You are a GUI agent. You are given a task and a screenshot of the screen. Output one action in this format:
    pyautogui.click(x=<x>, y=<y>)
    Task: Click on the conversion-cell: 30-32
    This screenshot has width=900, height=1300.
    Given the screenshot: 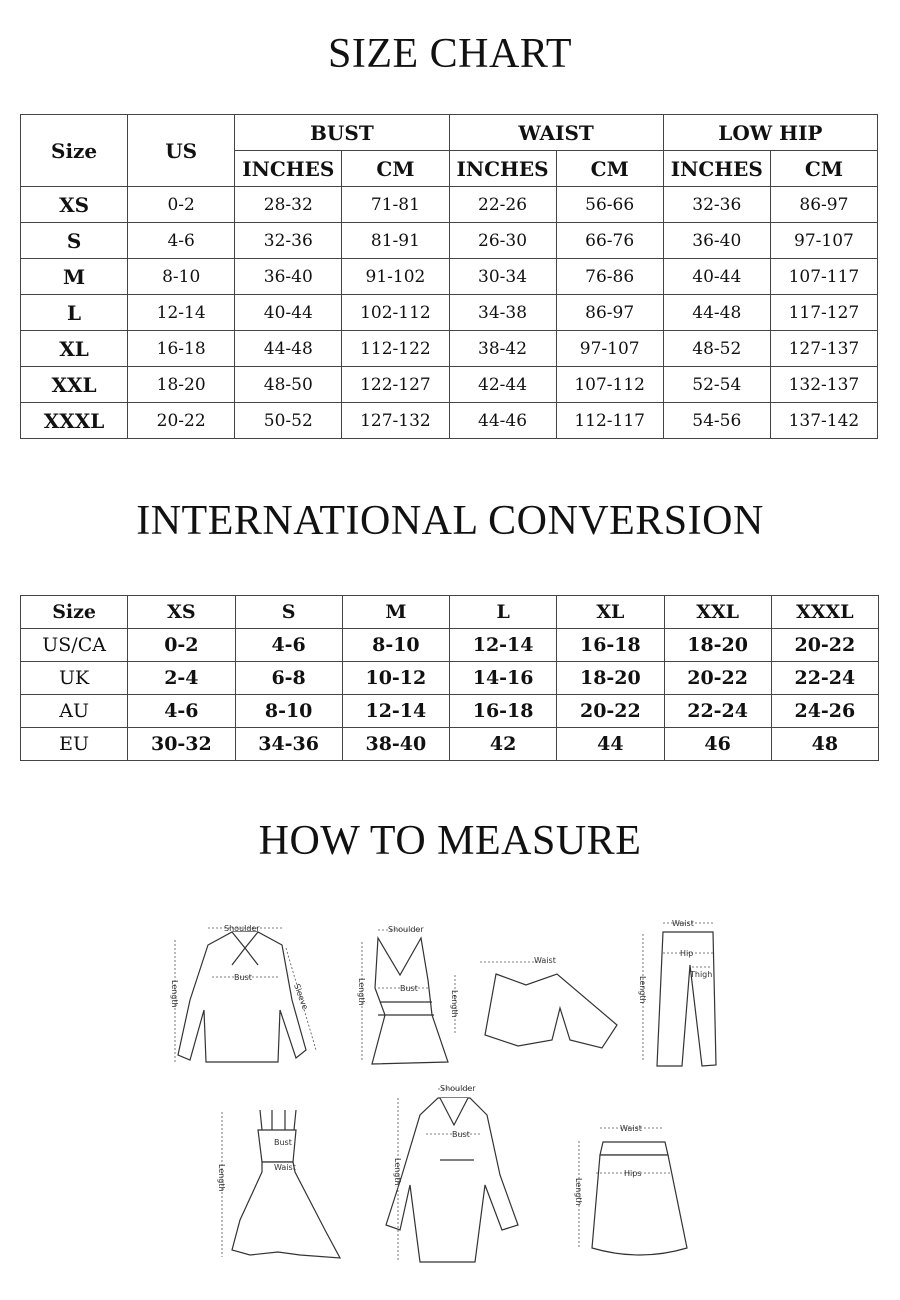 What is the action you would take?
    pyautogui.click(x=181, y=744)
    